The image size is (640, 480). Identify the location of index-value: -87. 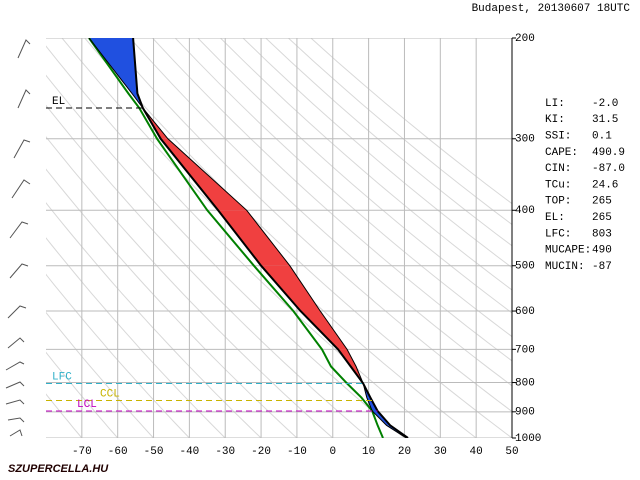
(602, 267).